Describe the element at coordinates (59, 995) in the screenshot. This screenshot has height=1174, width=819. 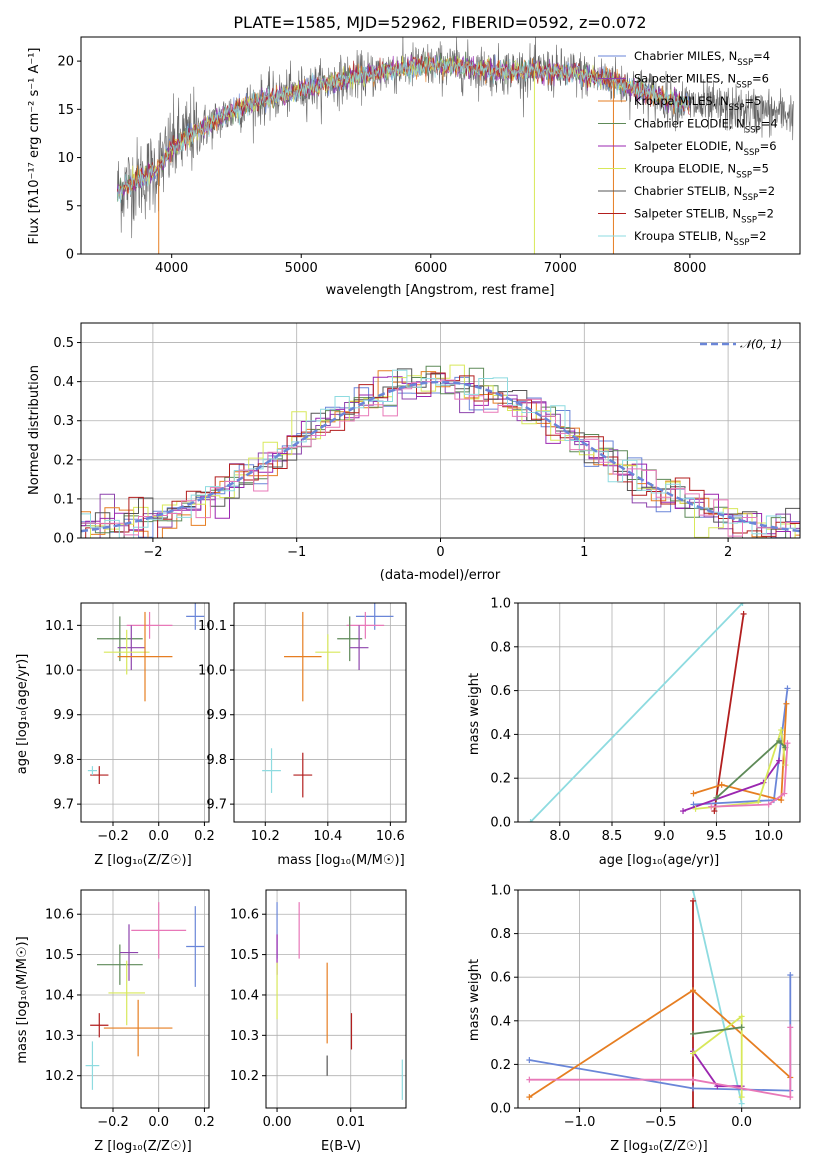
I see `mZ-ytick-label: 10.4` at that location.